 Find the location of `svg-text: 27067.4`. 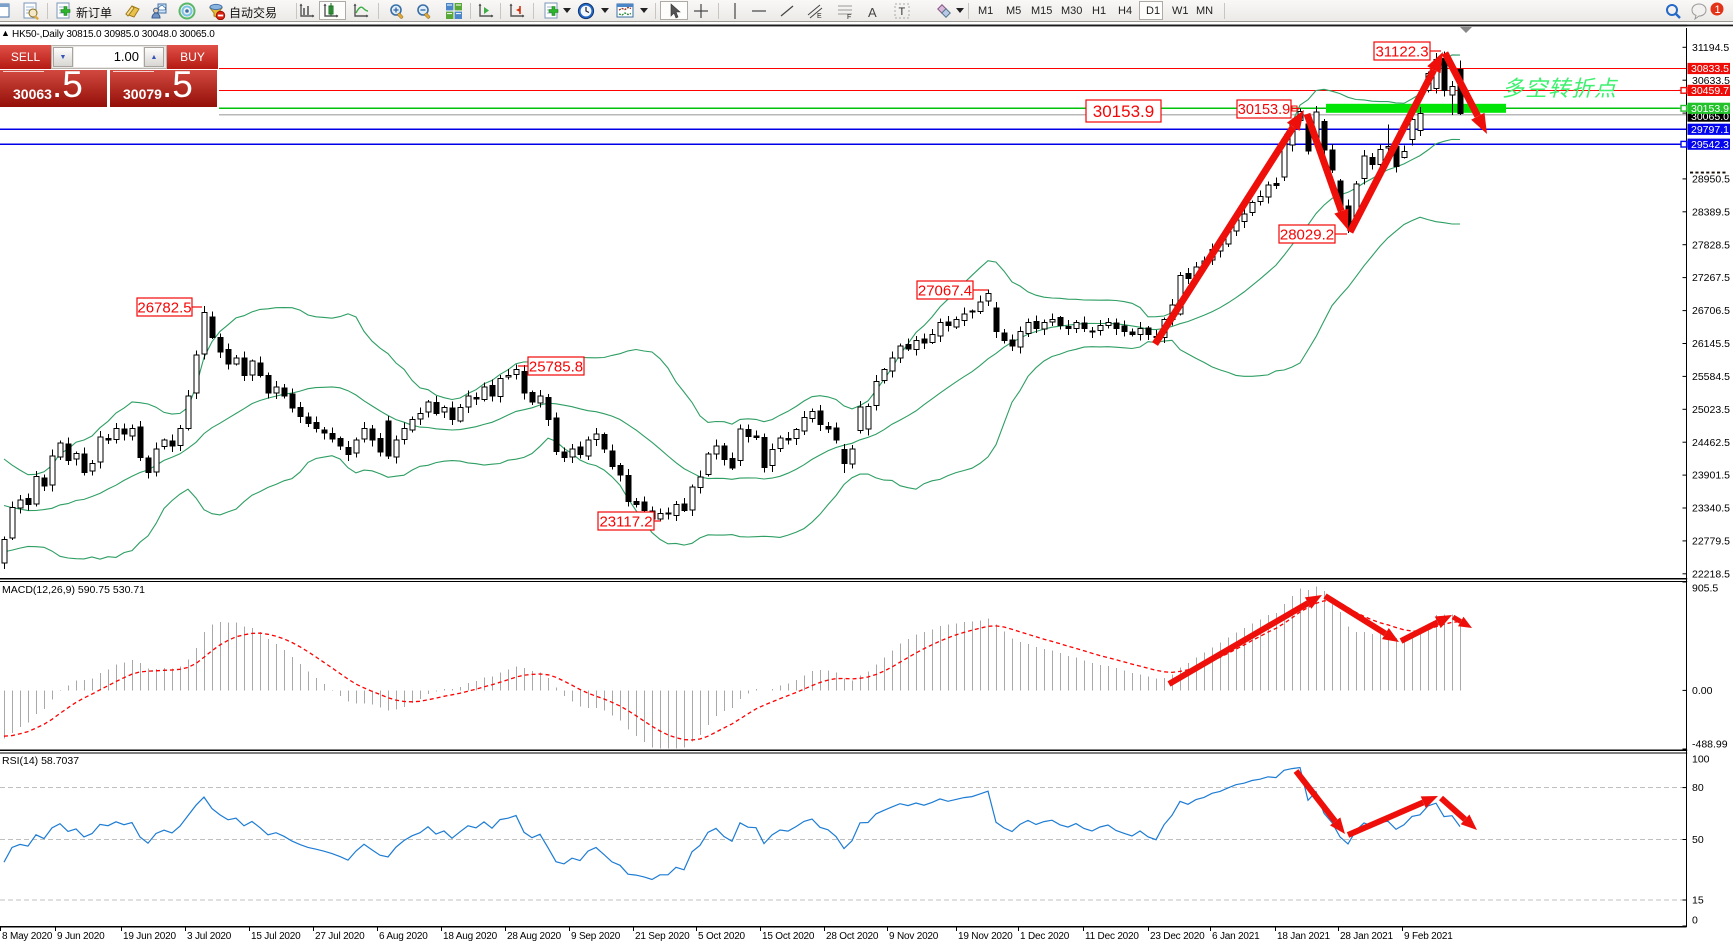

svg-text: 27067.4 is located at coordinates (945, 290).